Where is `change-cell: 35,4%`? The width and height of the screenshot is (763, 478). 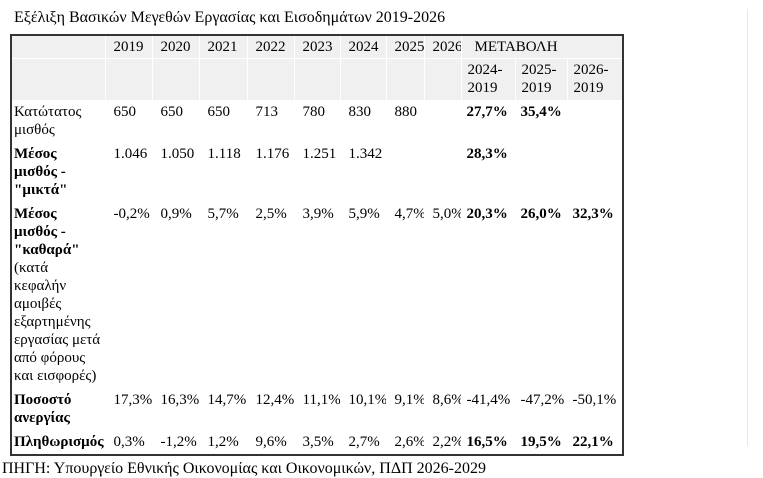
change-cell: 35,4% is located at coordinates (541, 121).